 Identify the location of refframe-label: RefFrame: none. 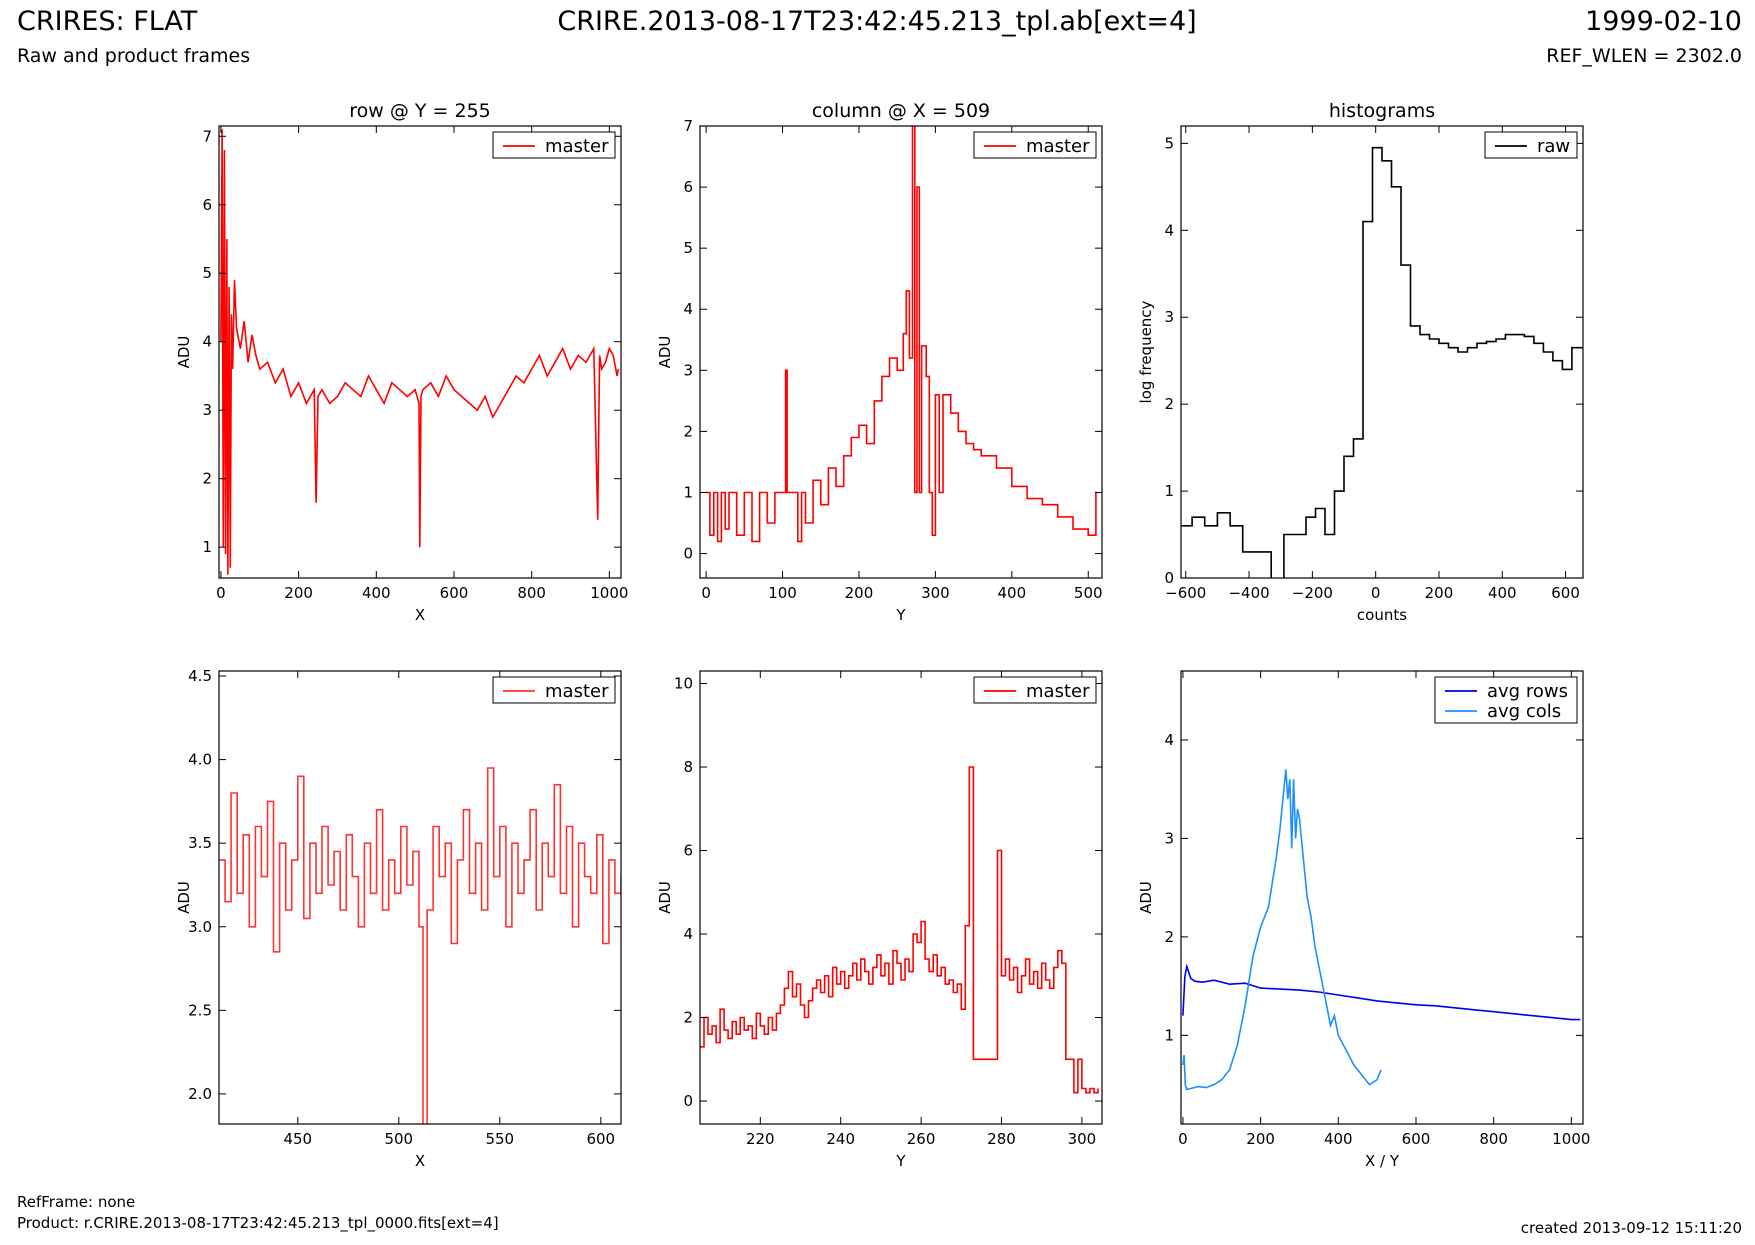
(76, 1202).